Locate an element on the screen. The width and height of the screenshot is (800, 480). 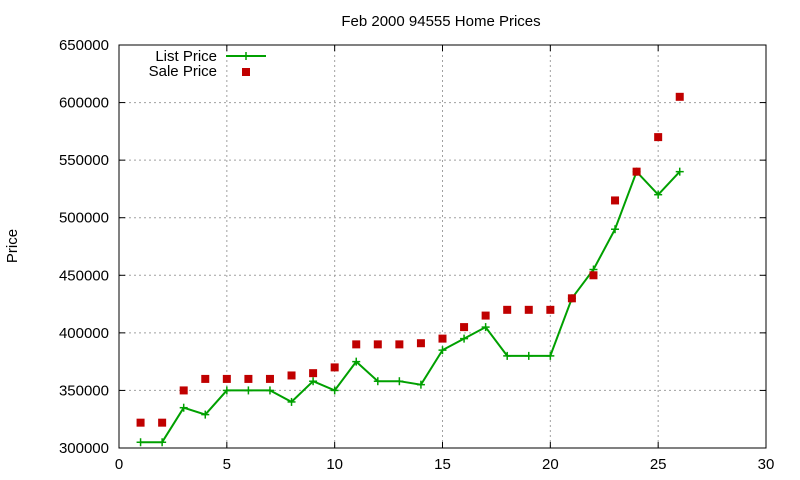
x-tick-label: 30 is located at coordinates (766, 464).